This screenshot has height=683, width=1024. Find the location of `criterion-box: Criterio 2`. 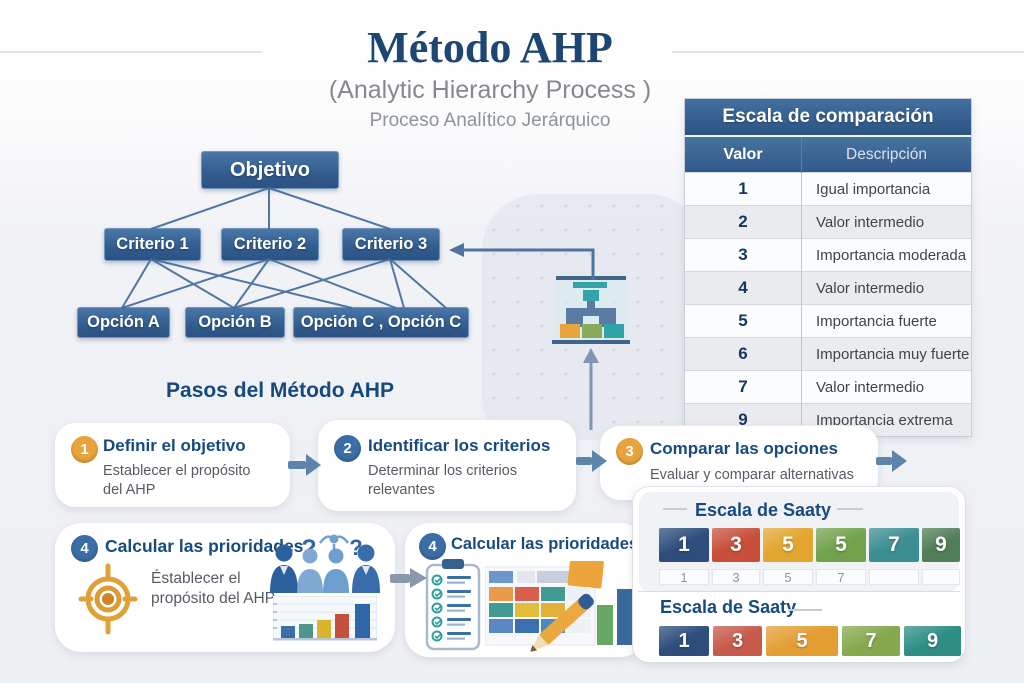

criterion-box: Criterio 2 is located at coordinates (270, 244).